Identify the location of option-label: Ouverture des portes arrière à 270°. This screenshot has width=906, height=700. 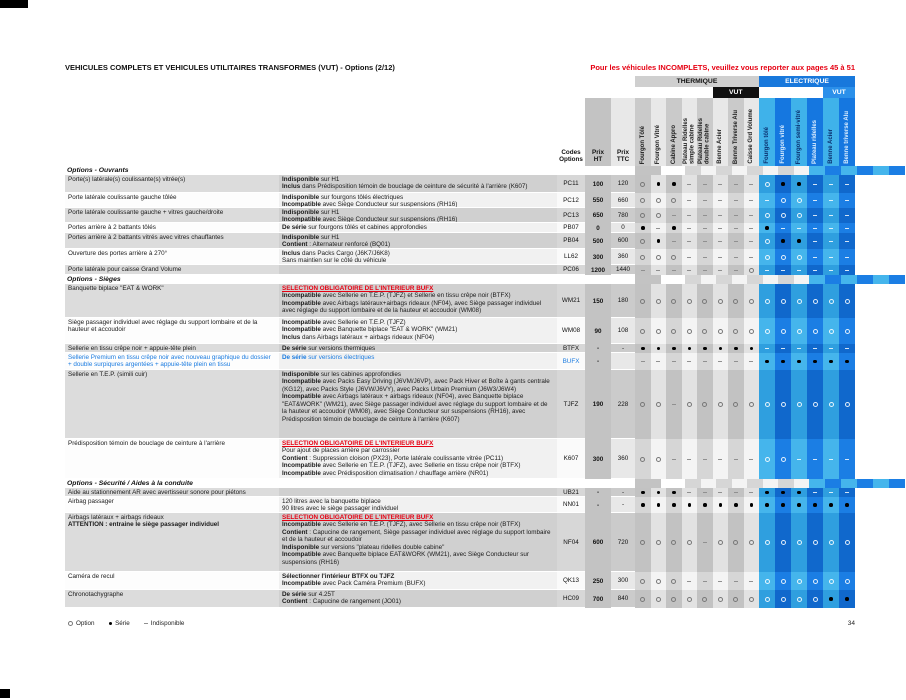
(172, 257).